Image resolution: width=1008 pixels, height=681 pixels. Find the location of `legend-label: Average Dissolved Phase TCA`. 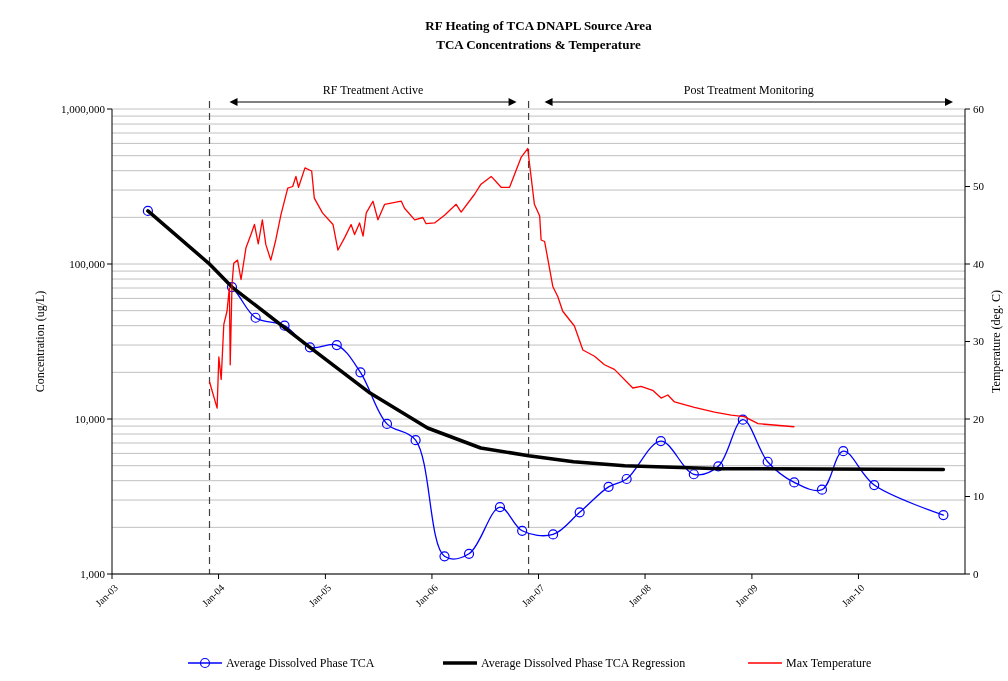

legend-label: Average Dissolved Phase TCA is located at coordinates (300, 663).